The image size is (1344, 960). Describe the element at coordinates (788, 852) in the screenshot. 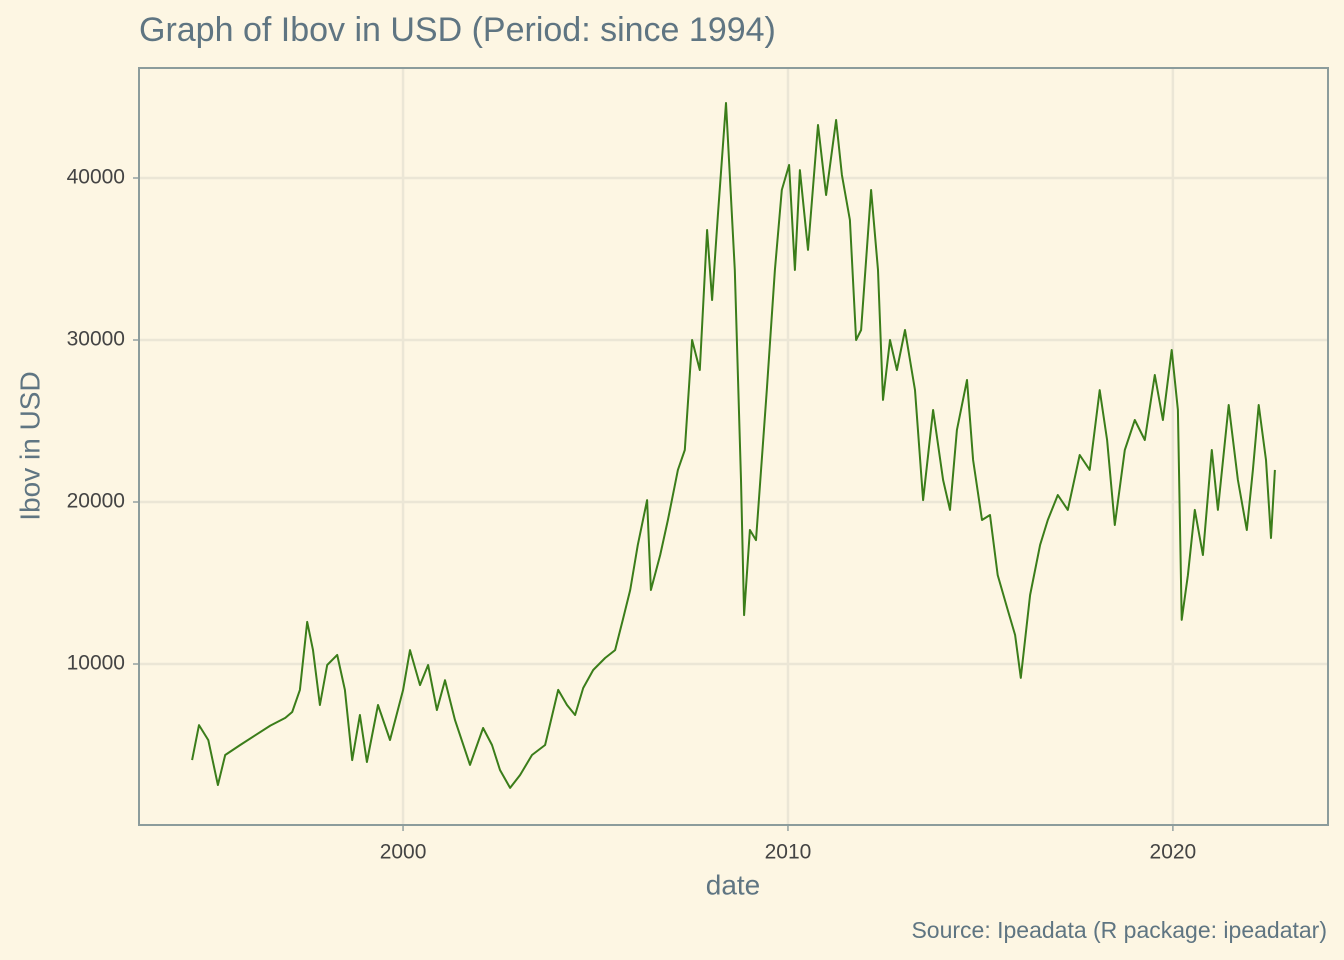

I see `x-tick-label: 2010` at that location.